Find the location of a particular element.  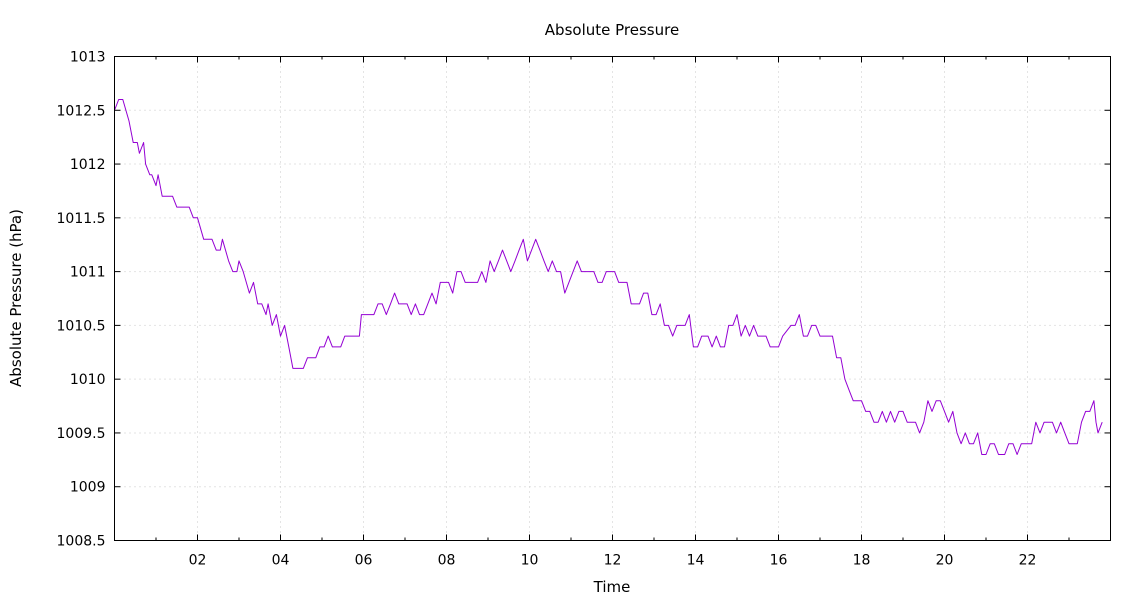

x-tick-labels: 02 04 06 08 10 12 14 16 18 20 22 is located at coordinates (613, 561).